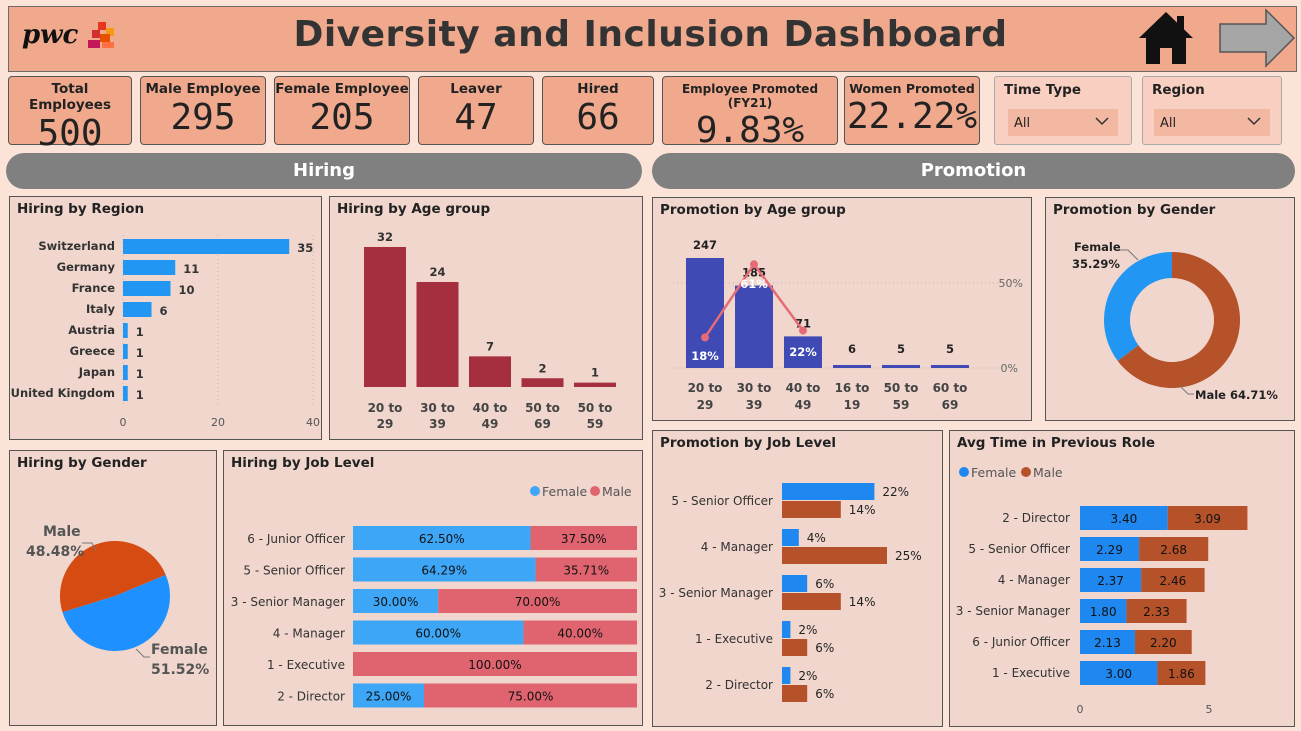 The width and height of the screenshot is (1301, 731). What do you see at coordinates (490, 424) in the screenshot?
I see `category-label: 49` at bounding box center [490, 424].